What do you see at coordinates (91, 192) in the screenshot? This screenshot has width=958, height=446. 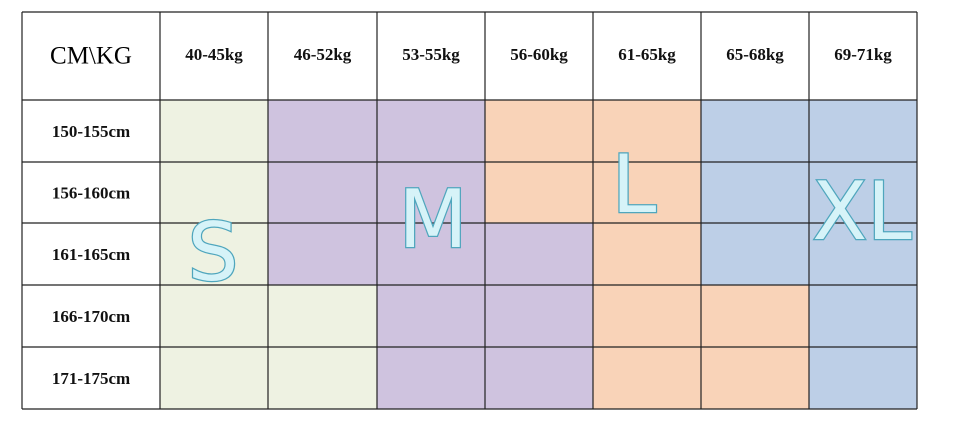 I see `row-header: 156-160cm` at bounding box center [91, 192].